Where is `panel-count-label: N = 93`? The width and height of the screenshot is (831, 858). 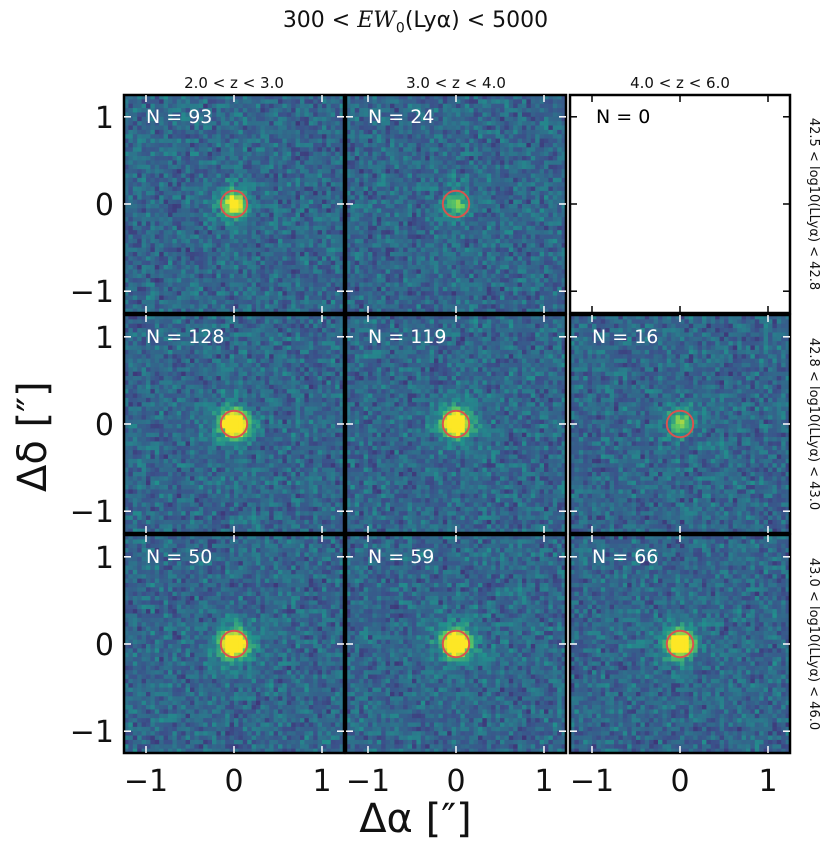
panel-count-label: N = 93 is located at coordinates (179, 117).